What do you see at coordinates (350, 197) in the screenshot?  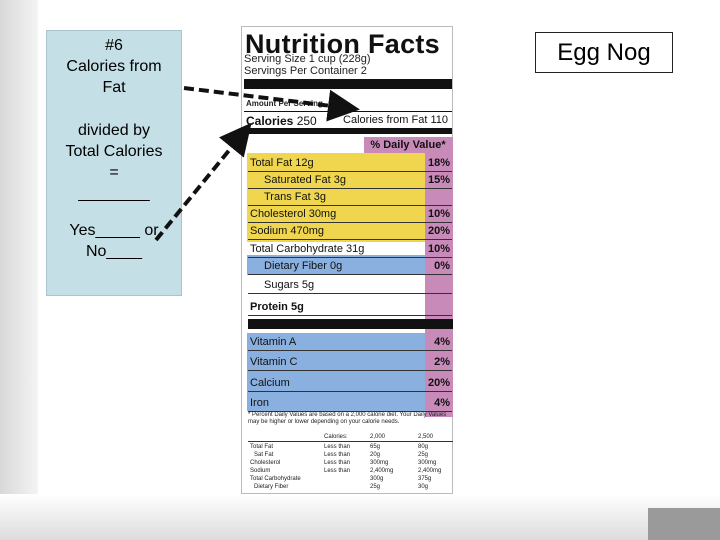 I see `nutrient-row: Trans Fat 3g` at bounding box center [350, 197].